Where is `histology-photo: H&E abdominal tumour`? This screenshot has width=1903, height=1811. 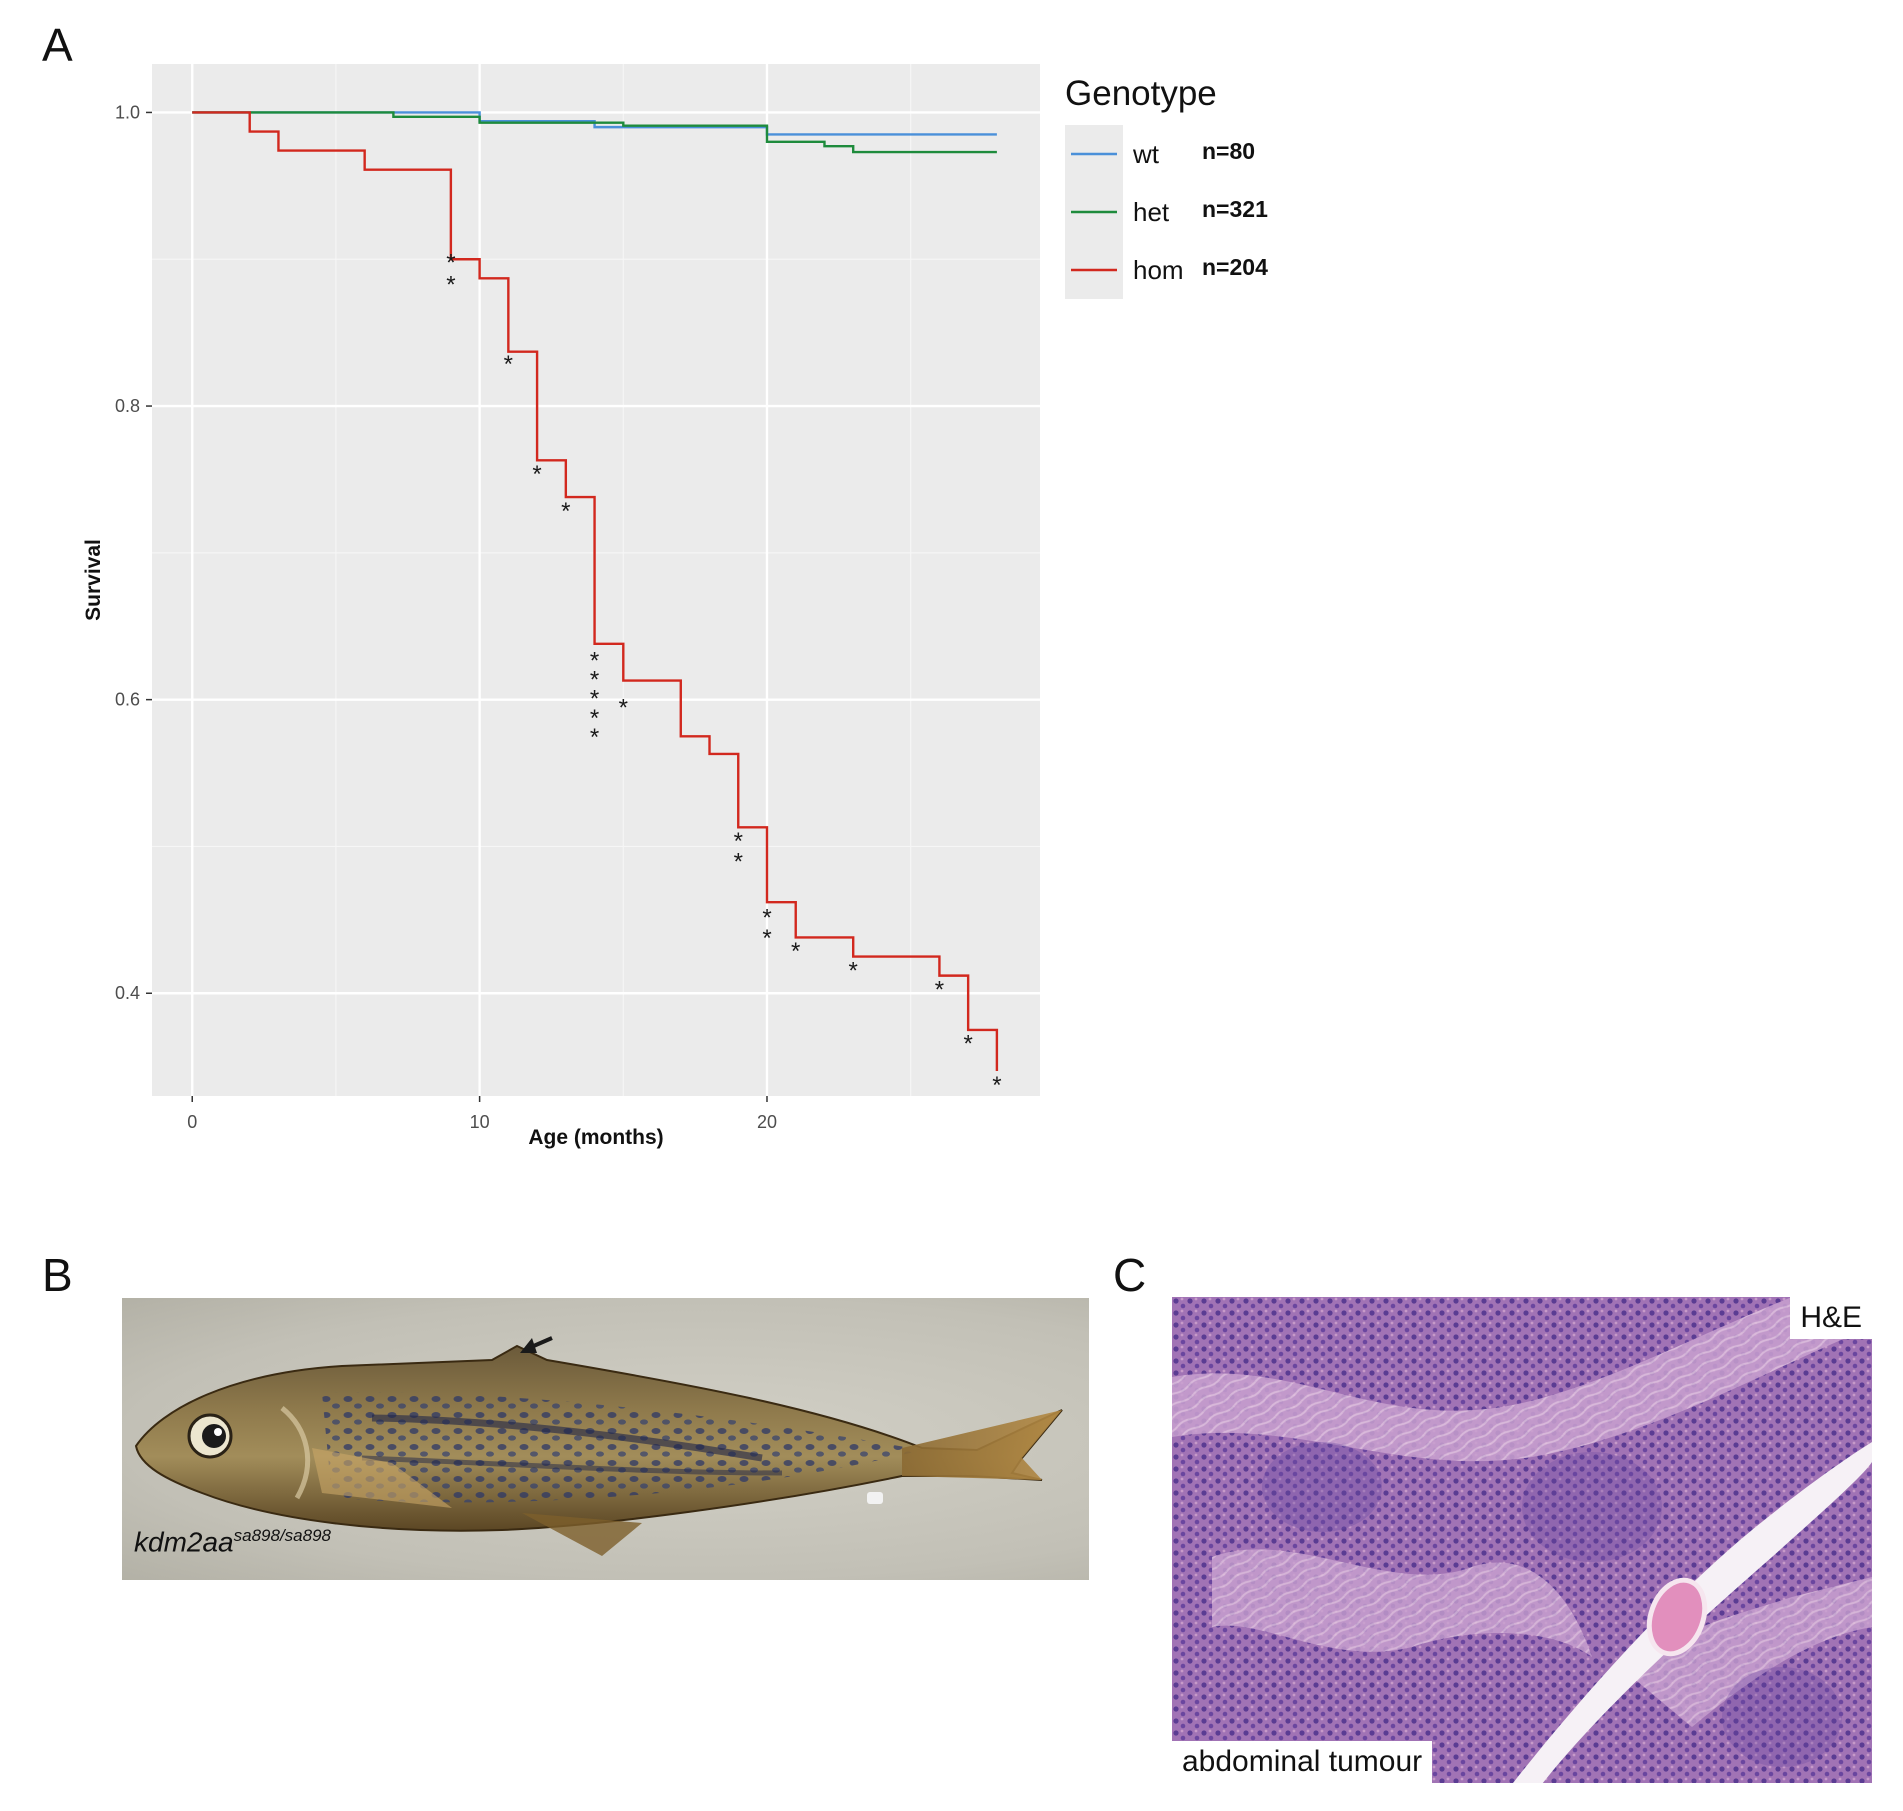
histology-photo: H&E abdominal tumour is located at coordinates (1522, 1540).